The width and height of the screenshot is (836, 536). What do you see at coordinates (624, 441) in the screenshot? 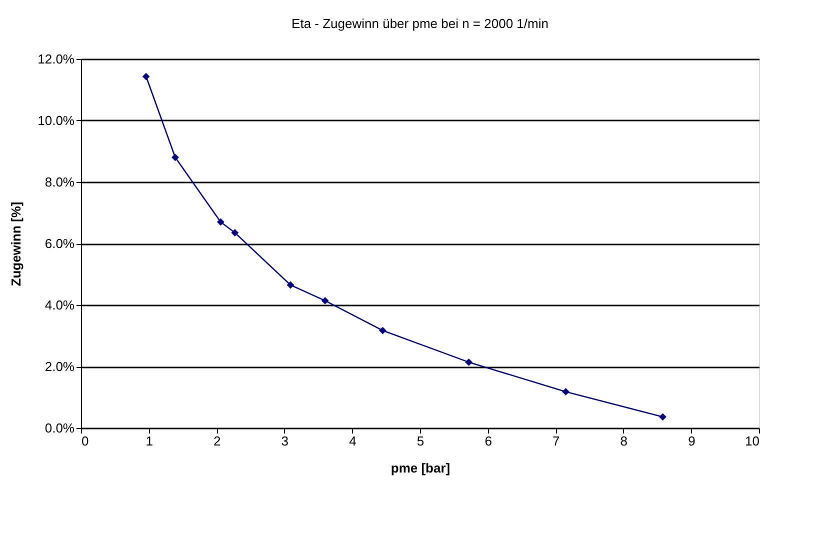
I see `x-tick-label: 8` at bounding box center [624, 441].